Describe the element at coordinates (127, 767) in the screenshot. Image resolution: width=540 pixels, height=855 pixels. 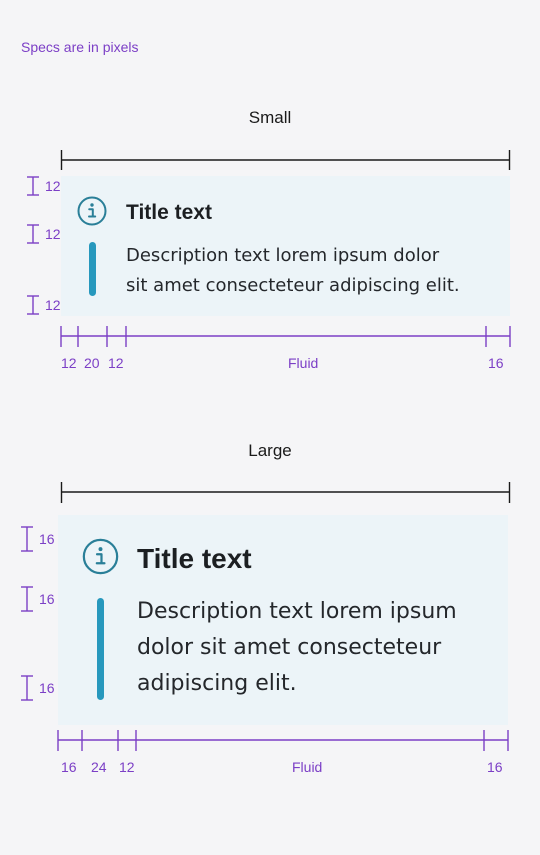
I see `large-spec-h3: 12` at that location.